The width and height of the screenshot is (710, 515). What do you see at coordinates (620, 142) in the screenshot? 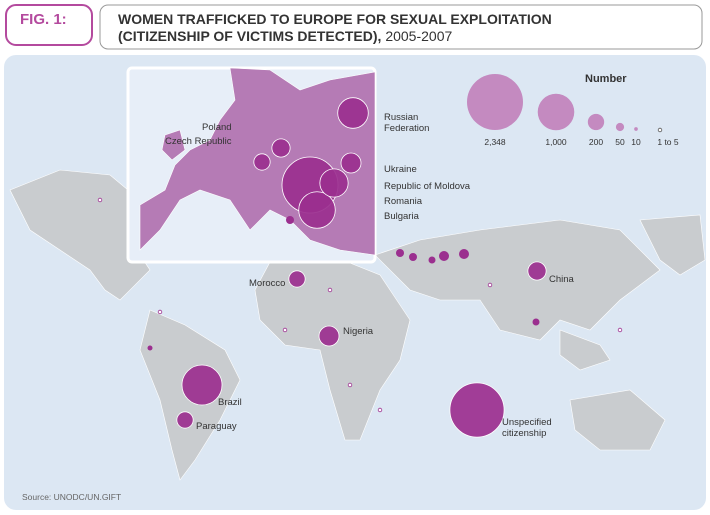
I see `legend-label: 50` at bounding box center [620, 142].